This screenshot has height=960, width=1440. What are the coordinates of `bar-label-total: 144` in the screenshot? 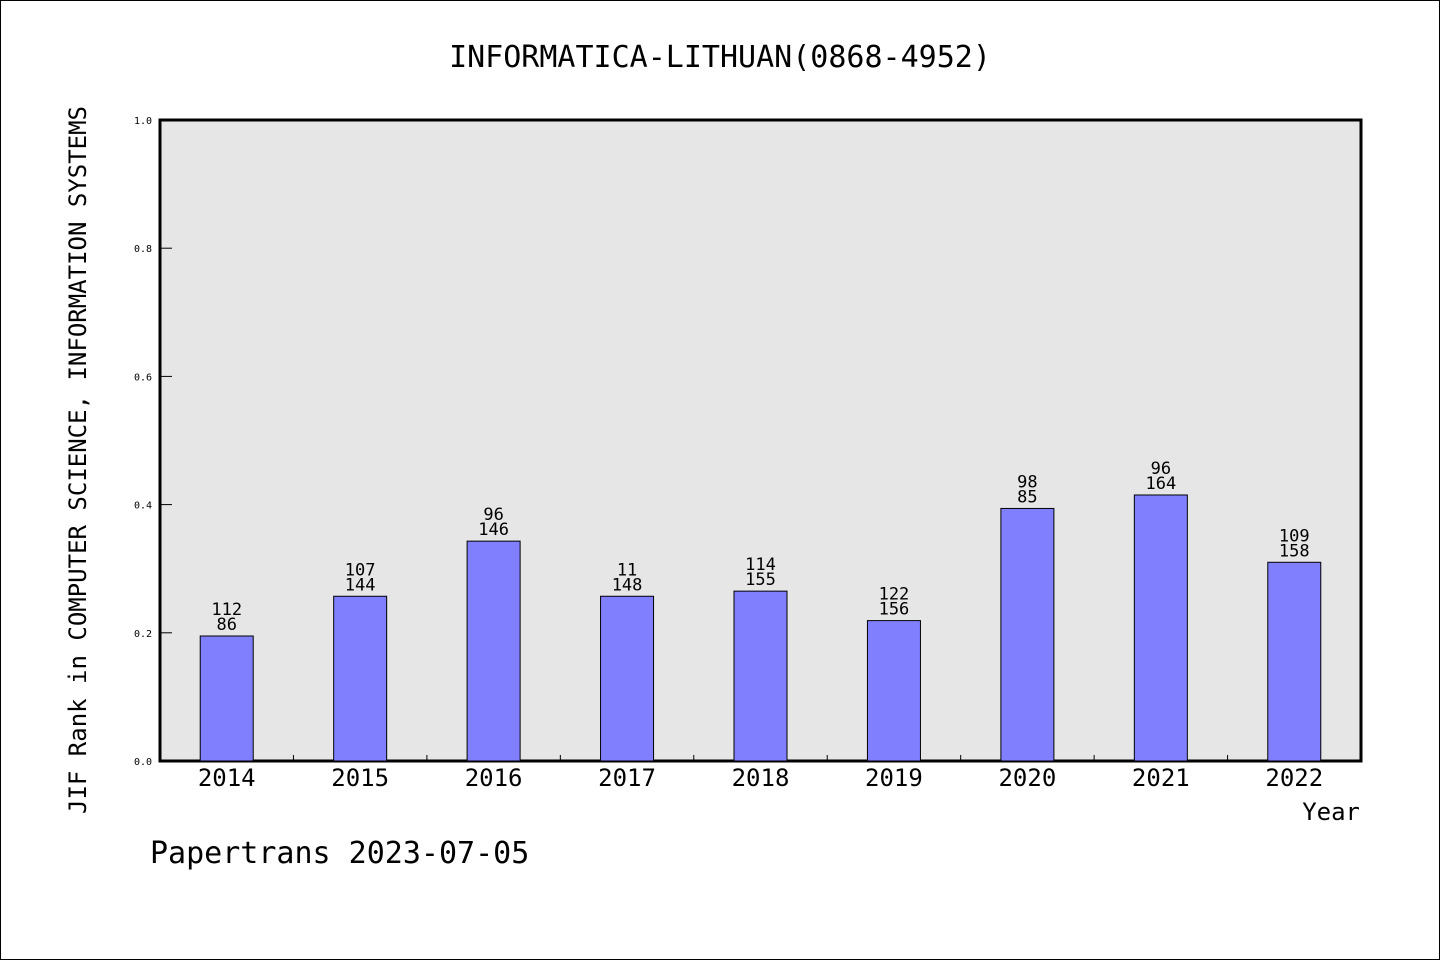 It's located at (360, 585).